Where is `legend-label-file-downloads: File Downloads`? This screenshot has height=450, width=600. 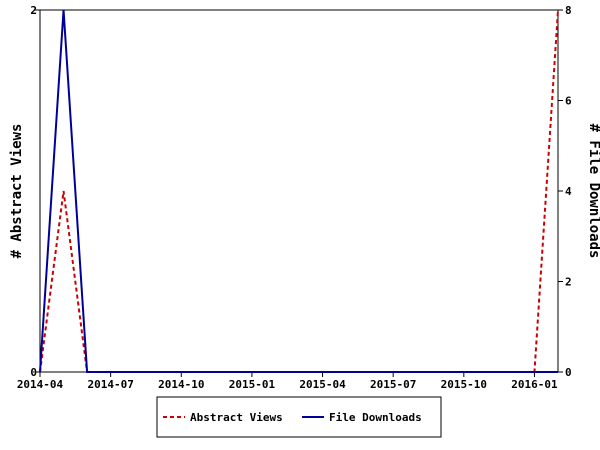
legend-label-file-downloads: File Downloads is located at coordinates (375, 417).